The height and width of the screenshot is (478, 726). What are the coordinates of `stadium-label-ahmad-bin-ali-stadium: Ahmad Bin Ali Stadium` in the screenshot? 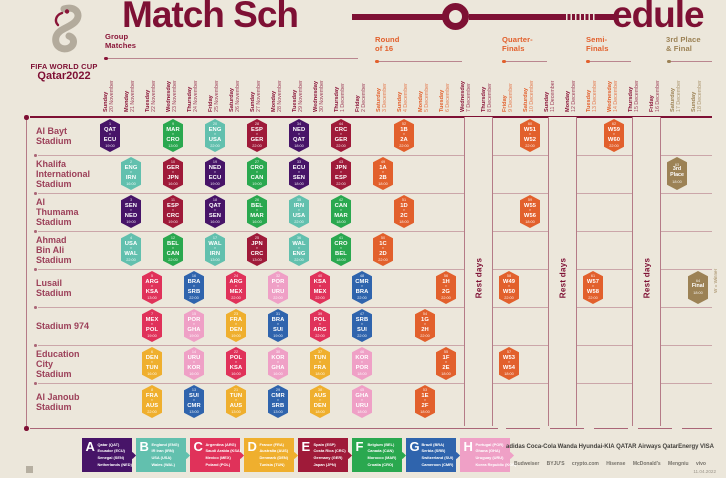 It's located at (68, 250).